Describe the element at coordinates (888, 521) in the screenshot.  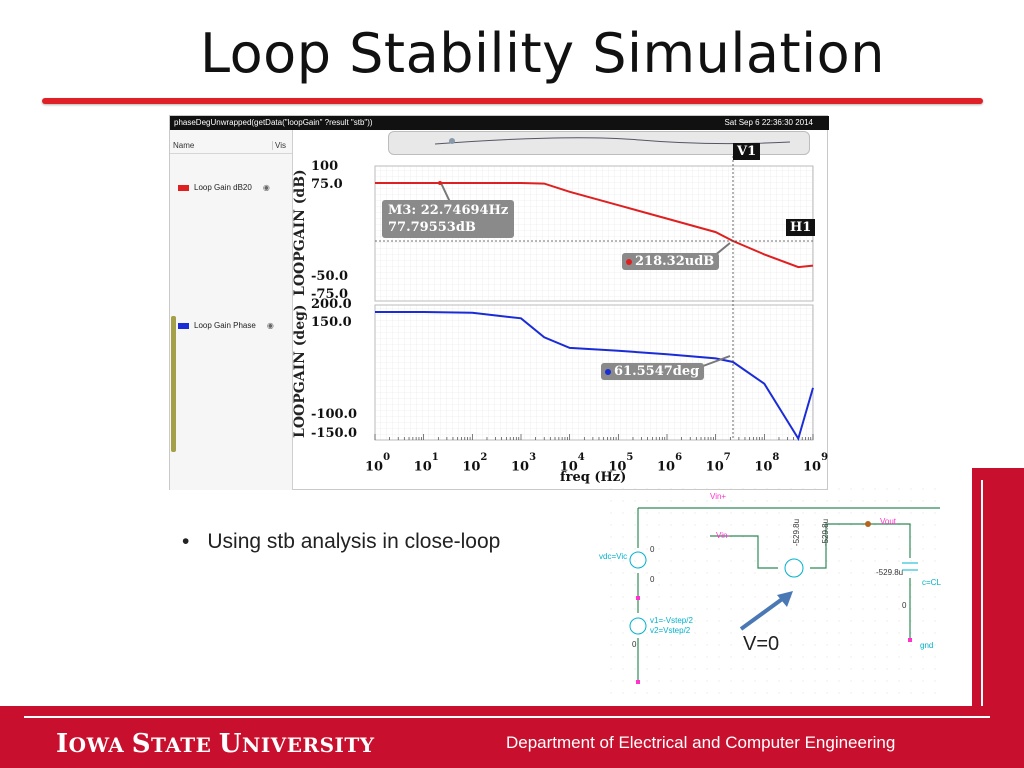
I see `net-vout: Vout` at that location.